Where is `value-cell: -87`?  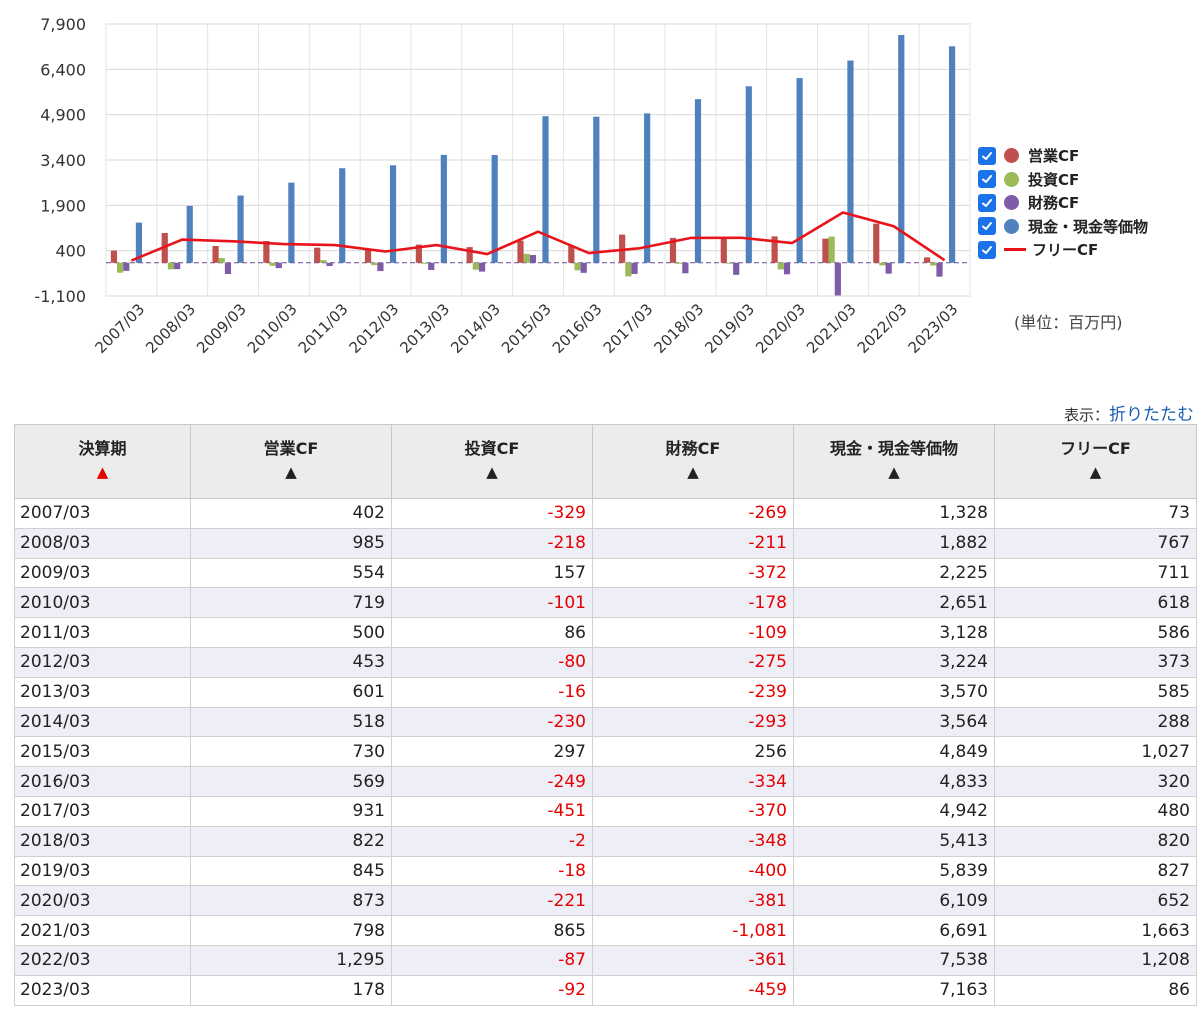 value-cell: -87 is located at coordinates (492, 960).